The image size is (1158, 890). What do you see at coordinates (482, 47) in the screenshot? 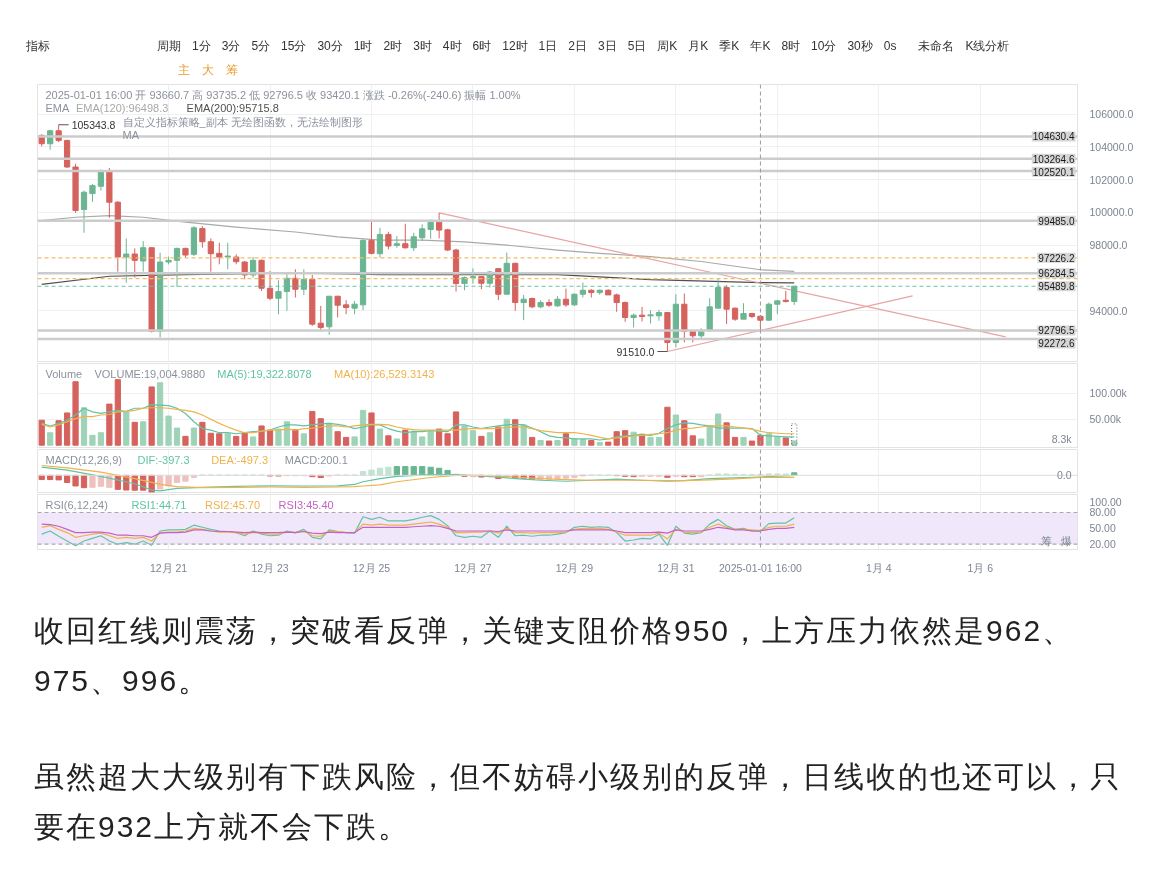
I see `text: 6时` at bounding box center [482, 47].